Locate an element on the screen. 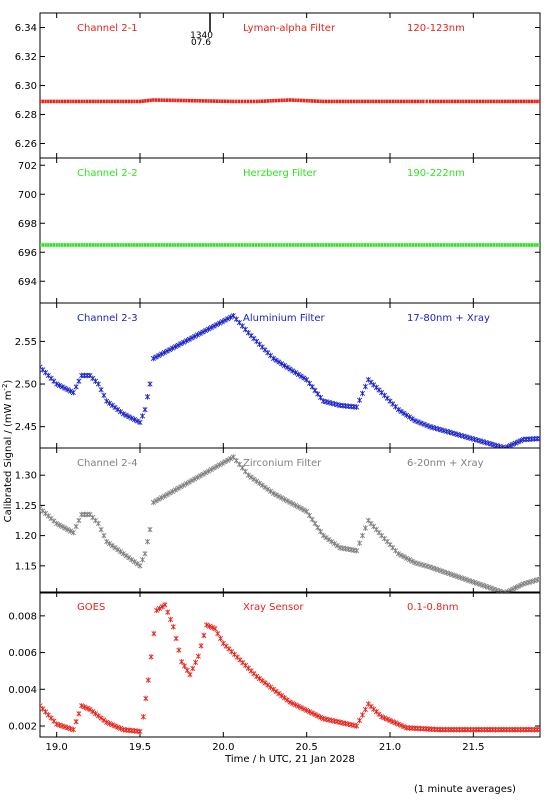 This screenshot has height=800, width=550. y-tick-label: 2.55 is located at coordinates (26, 342).